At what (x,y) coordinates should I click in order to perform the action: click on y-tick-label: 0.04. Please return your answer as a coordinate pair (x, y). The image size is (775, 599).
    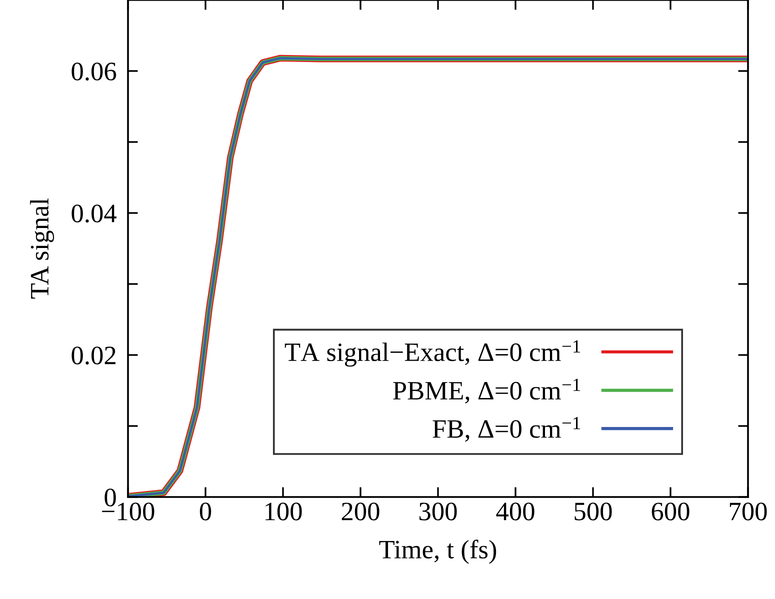
    Looking at the image, I should click on (94, 213).